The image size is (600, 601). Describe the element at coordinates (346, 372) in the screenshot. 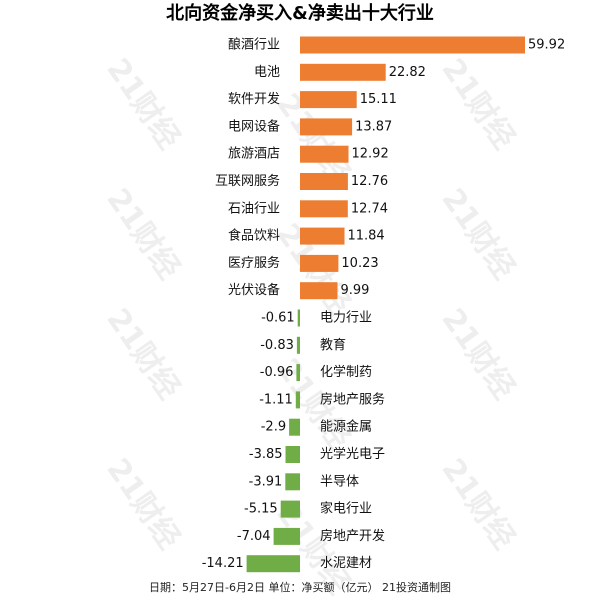

I see `category-label: 化学制药` at that location.